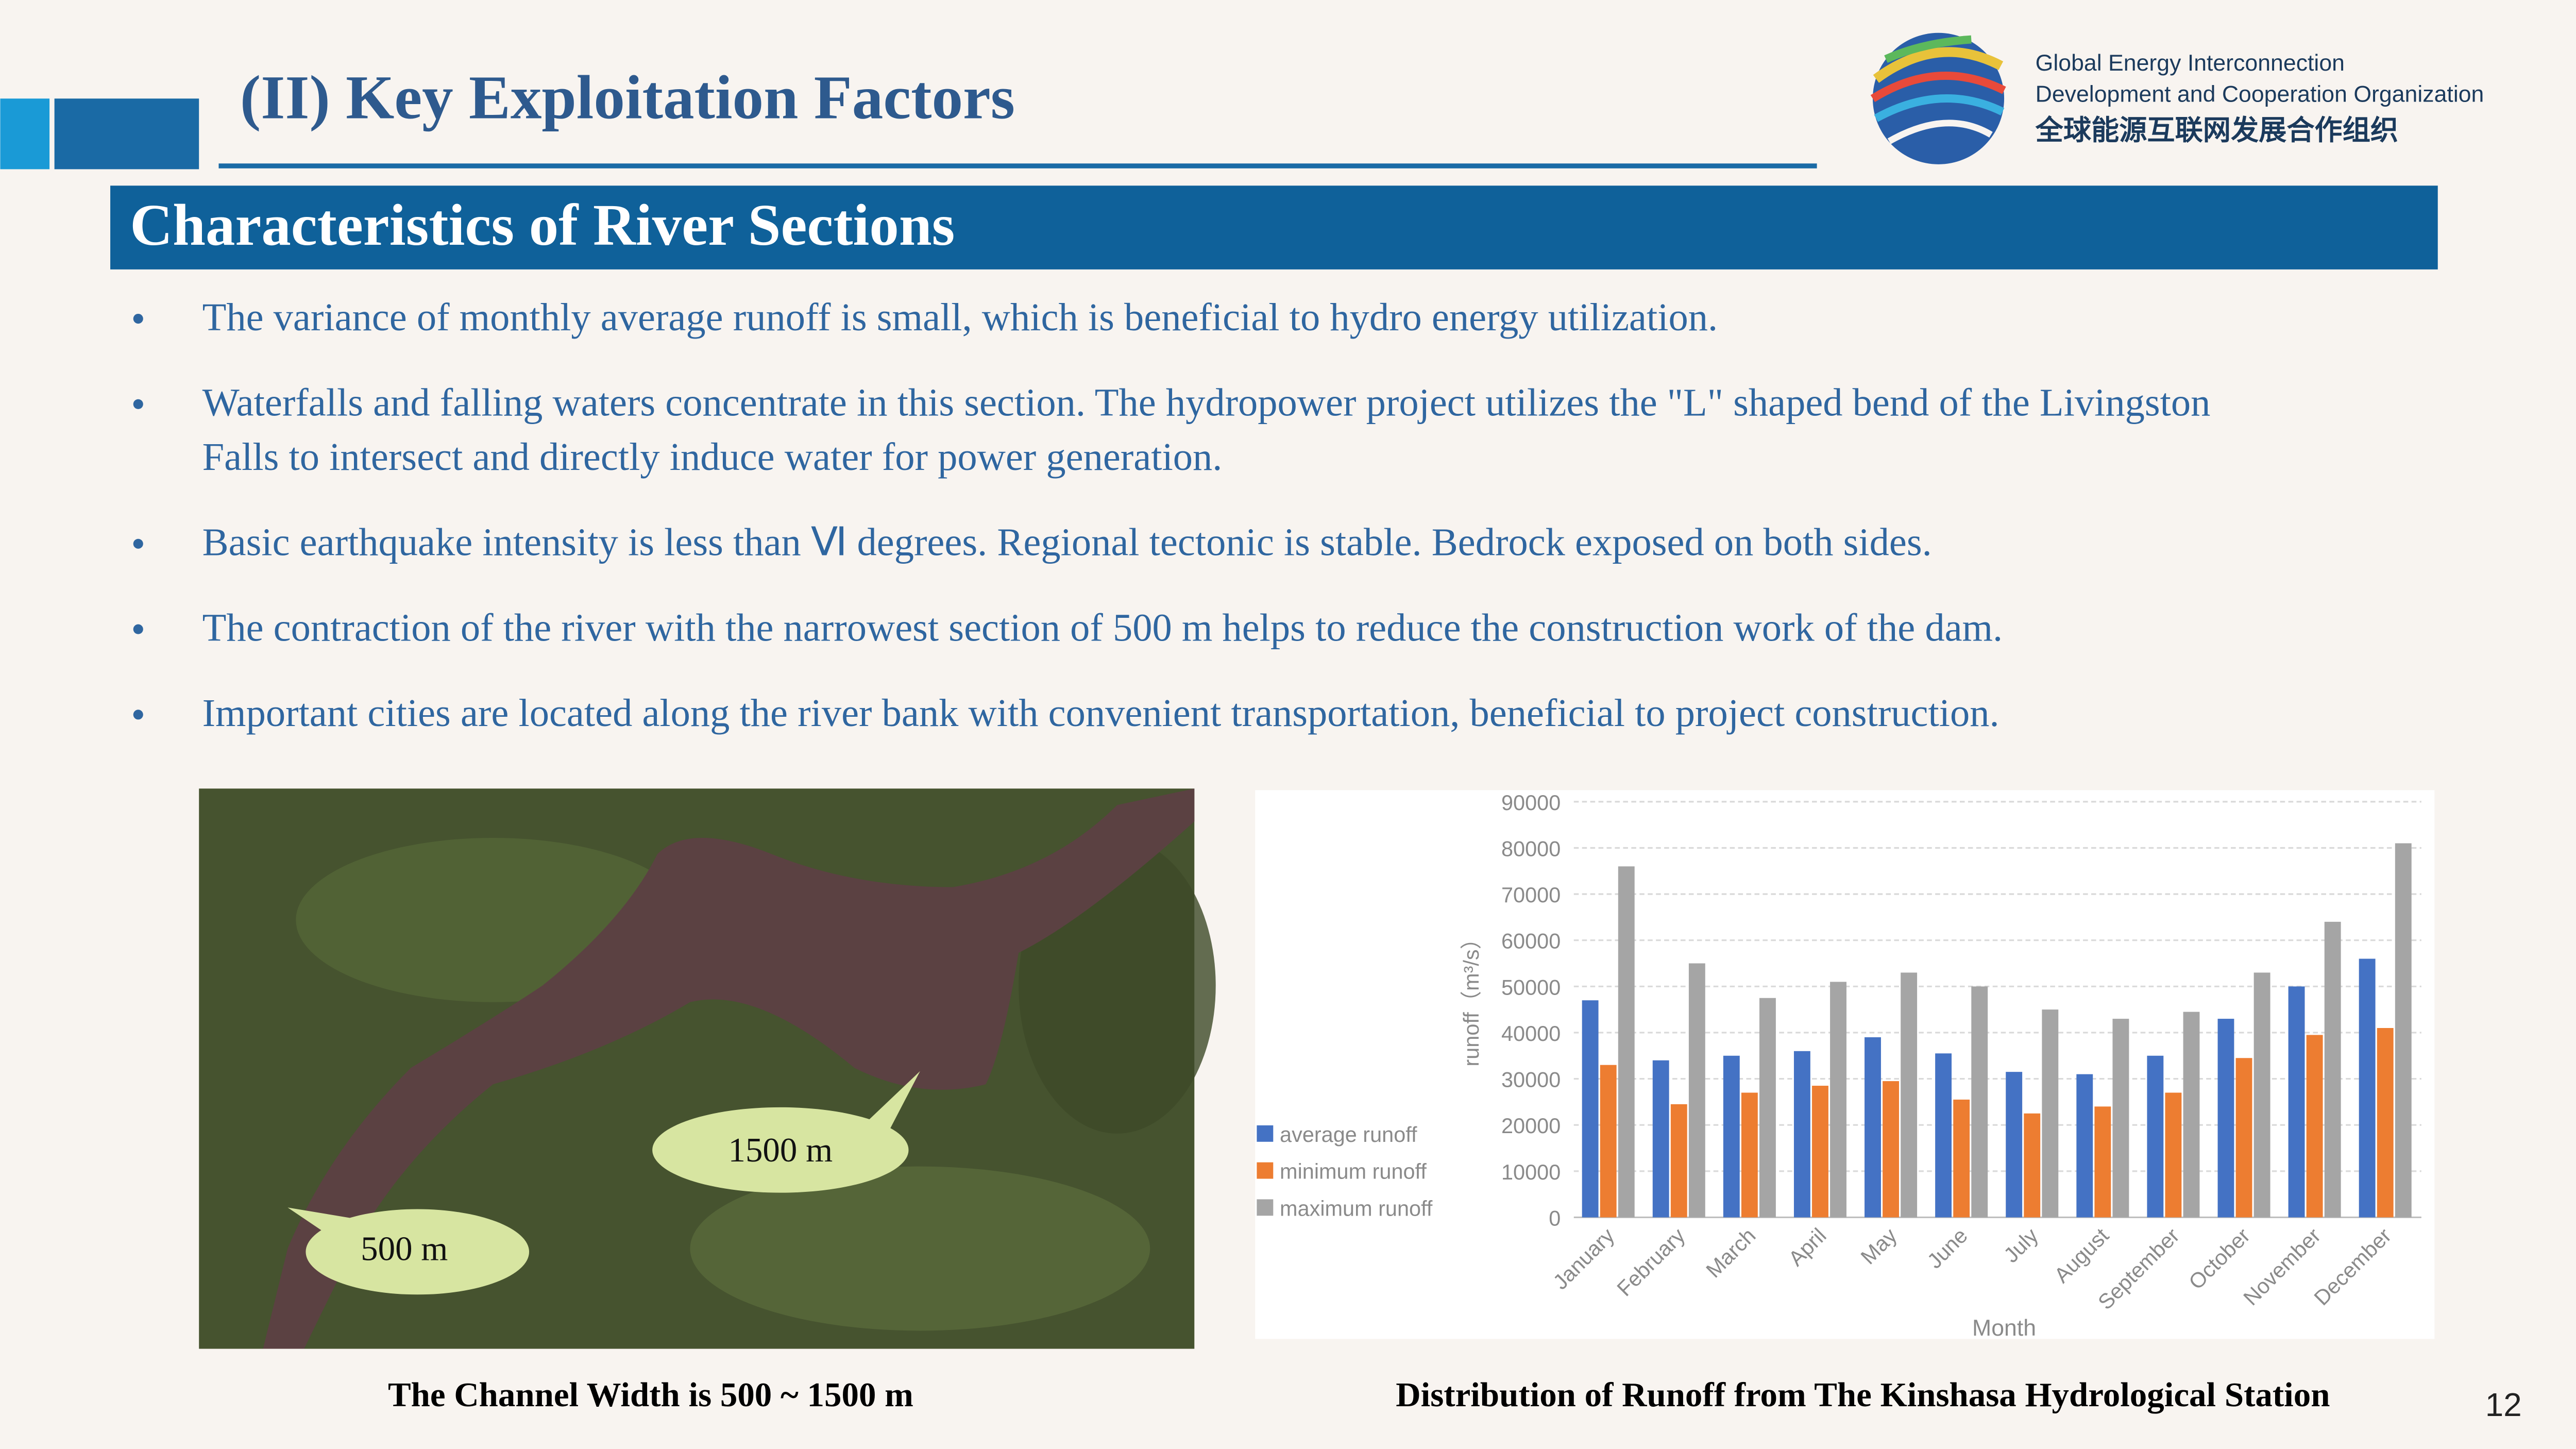 Image resolution: width=2576 pixels, height=1449 pixels. I want to click on page-number: 12, so click(2503, 1404).